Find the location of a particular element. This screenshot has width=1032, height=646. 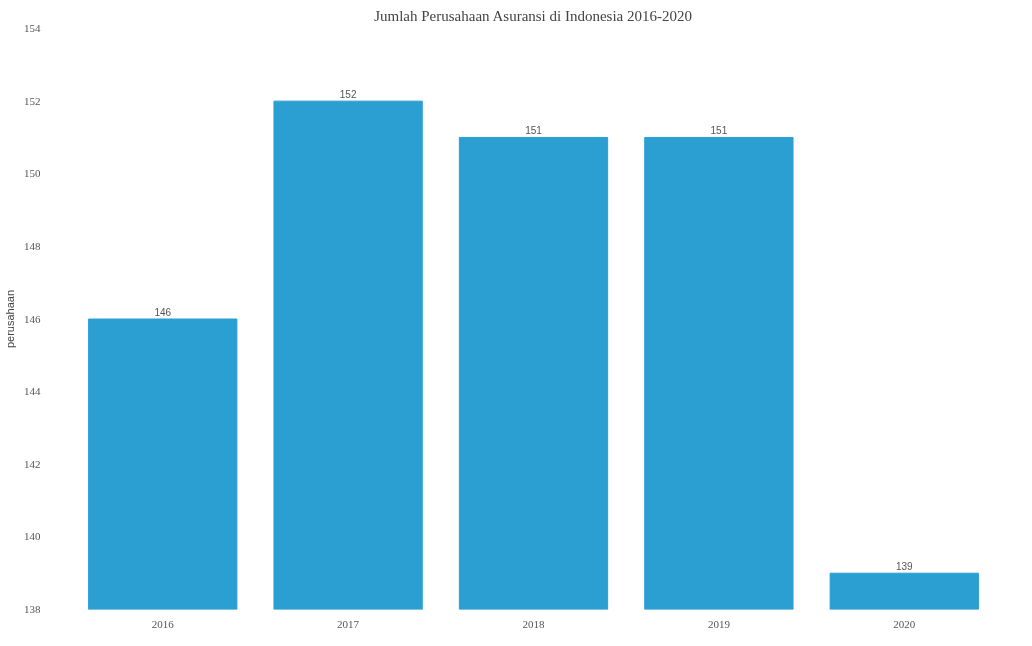

x-tick-label: 2019 is located at coordinates (719, 623).